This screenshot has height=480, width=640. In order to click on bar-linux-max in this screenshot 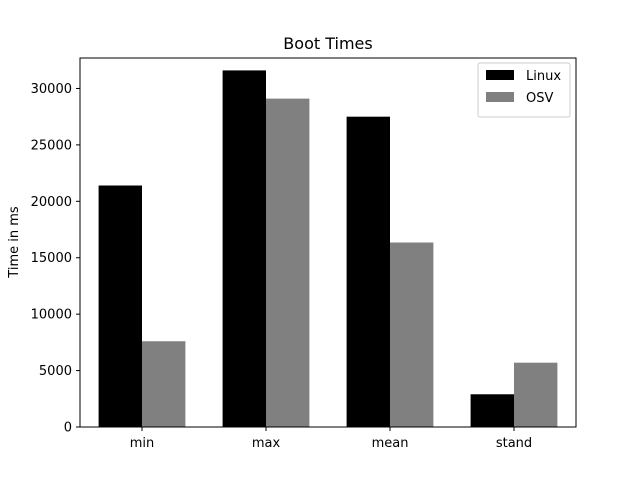, I will do `click(244, 248)`.